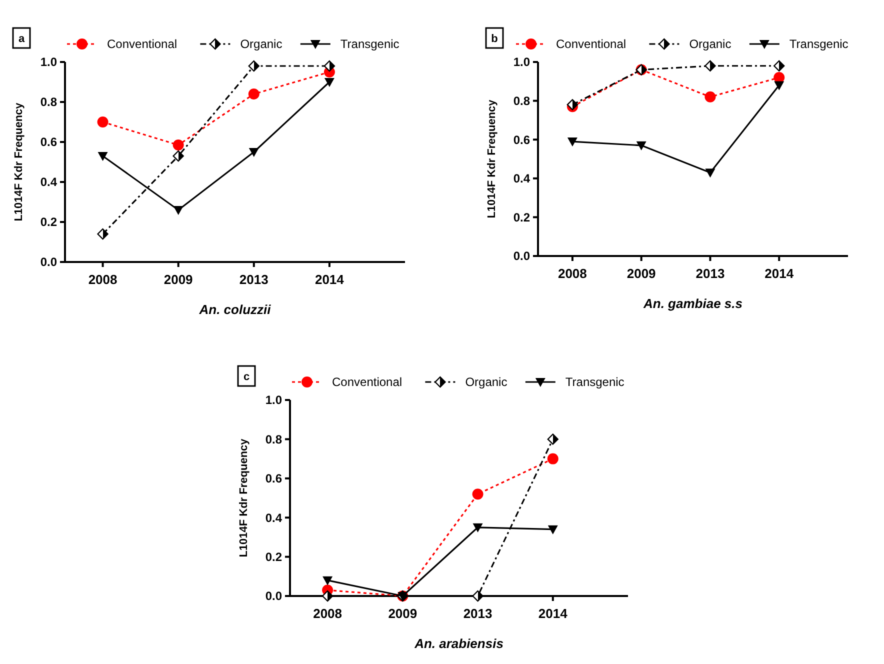 This screenshot has width=884, height=664. Describe the element at coordinates (494, 39) in the screenshot. I see `chart-title: b` at that location.